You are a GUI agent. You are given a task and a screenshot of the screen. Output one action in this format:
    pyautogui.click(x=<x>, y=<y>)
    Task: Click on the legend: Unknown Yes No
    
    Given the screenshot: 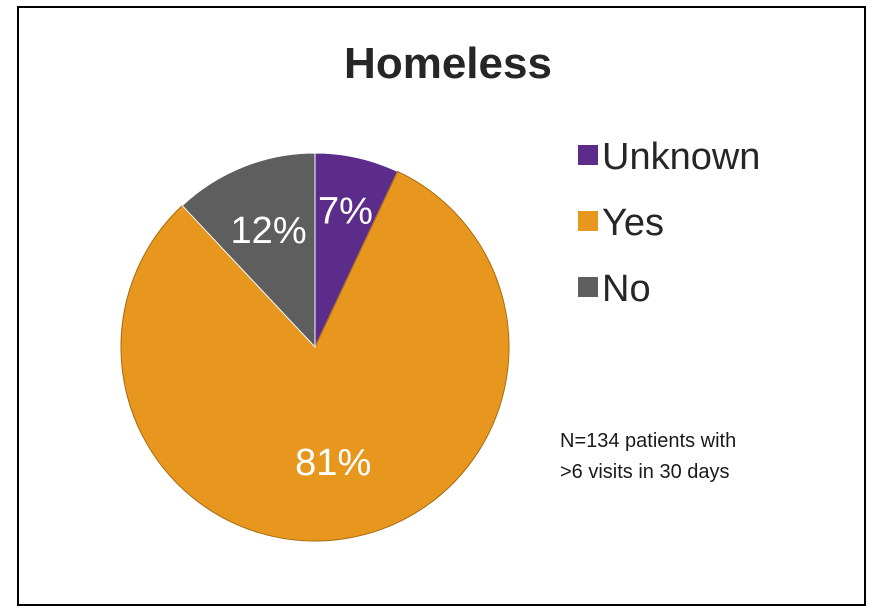 What is the action you would take?
    pyautogui.click(x=669, y=223)
    